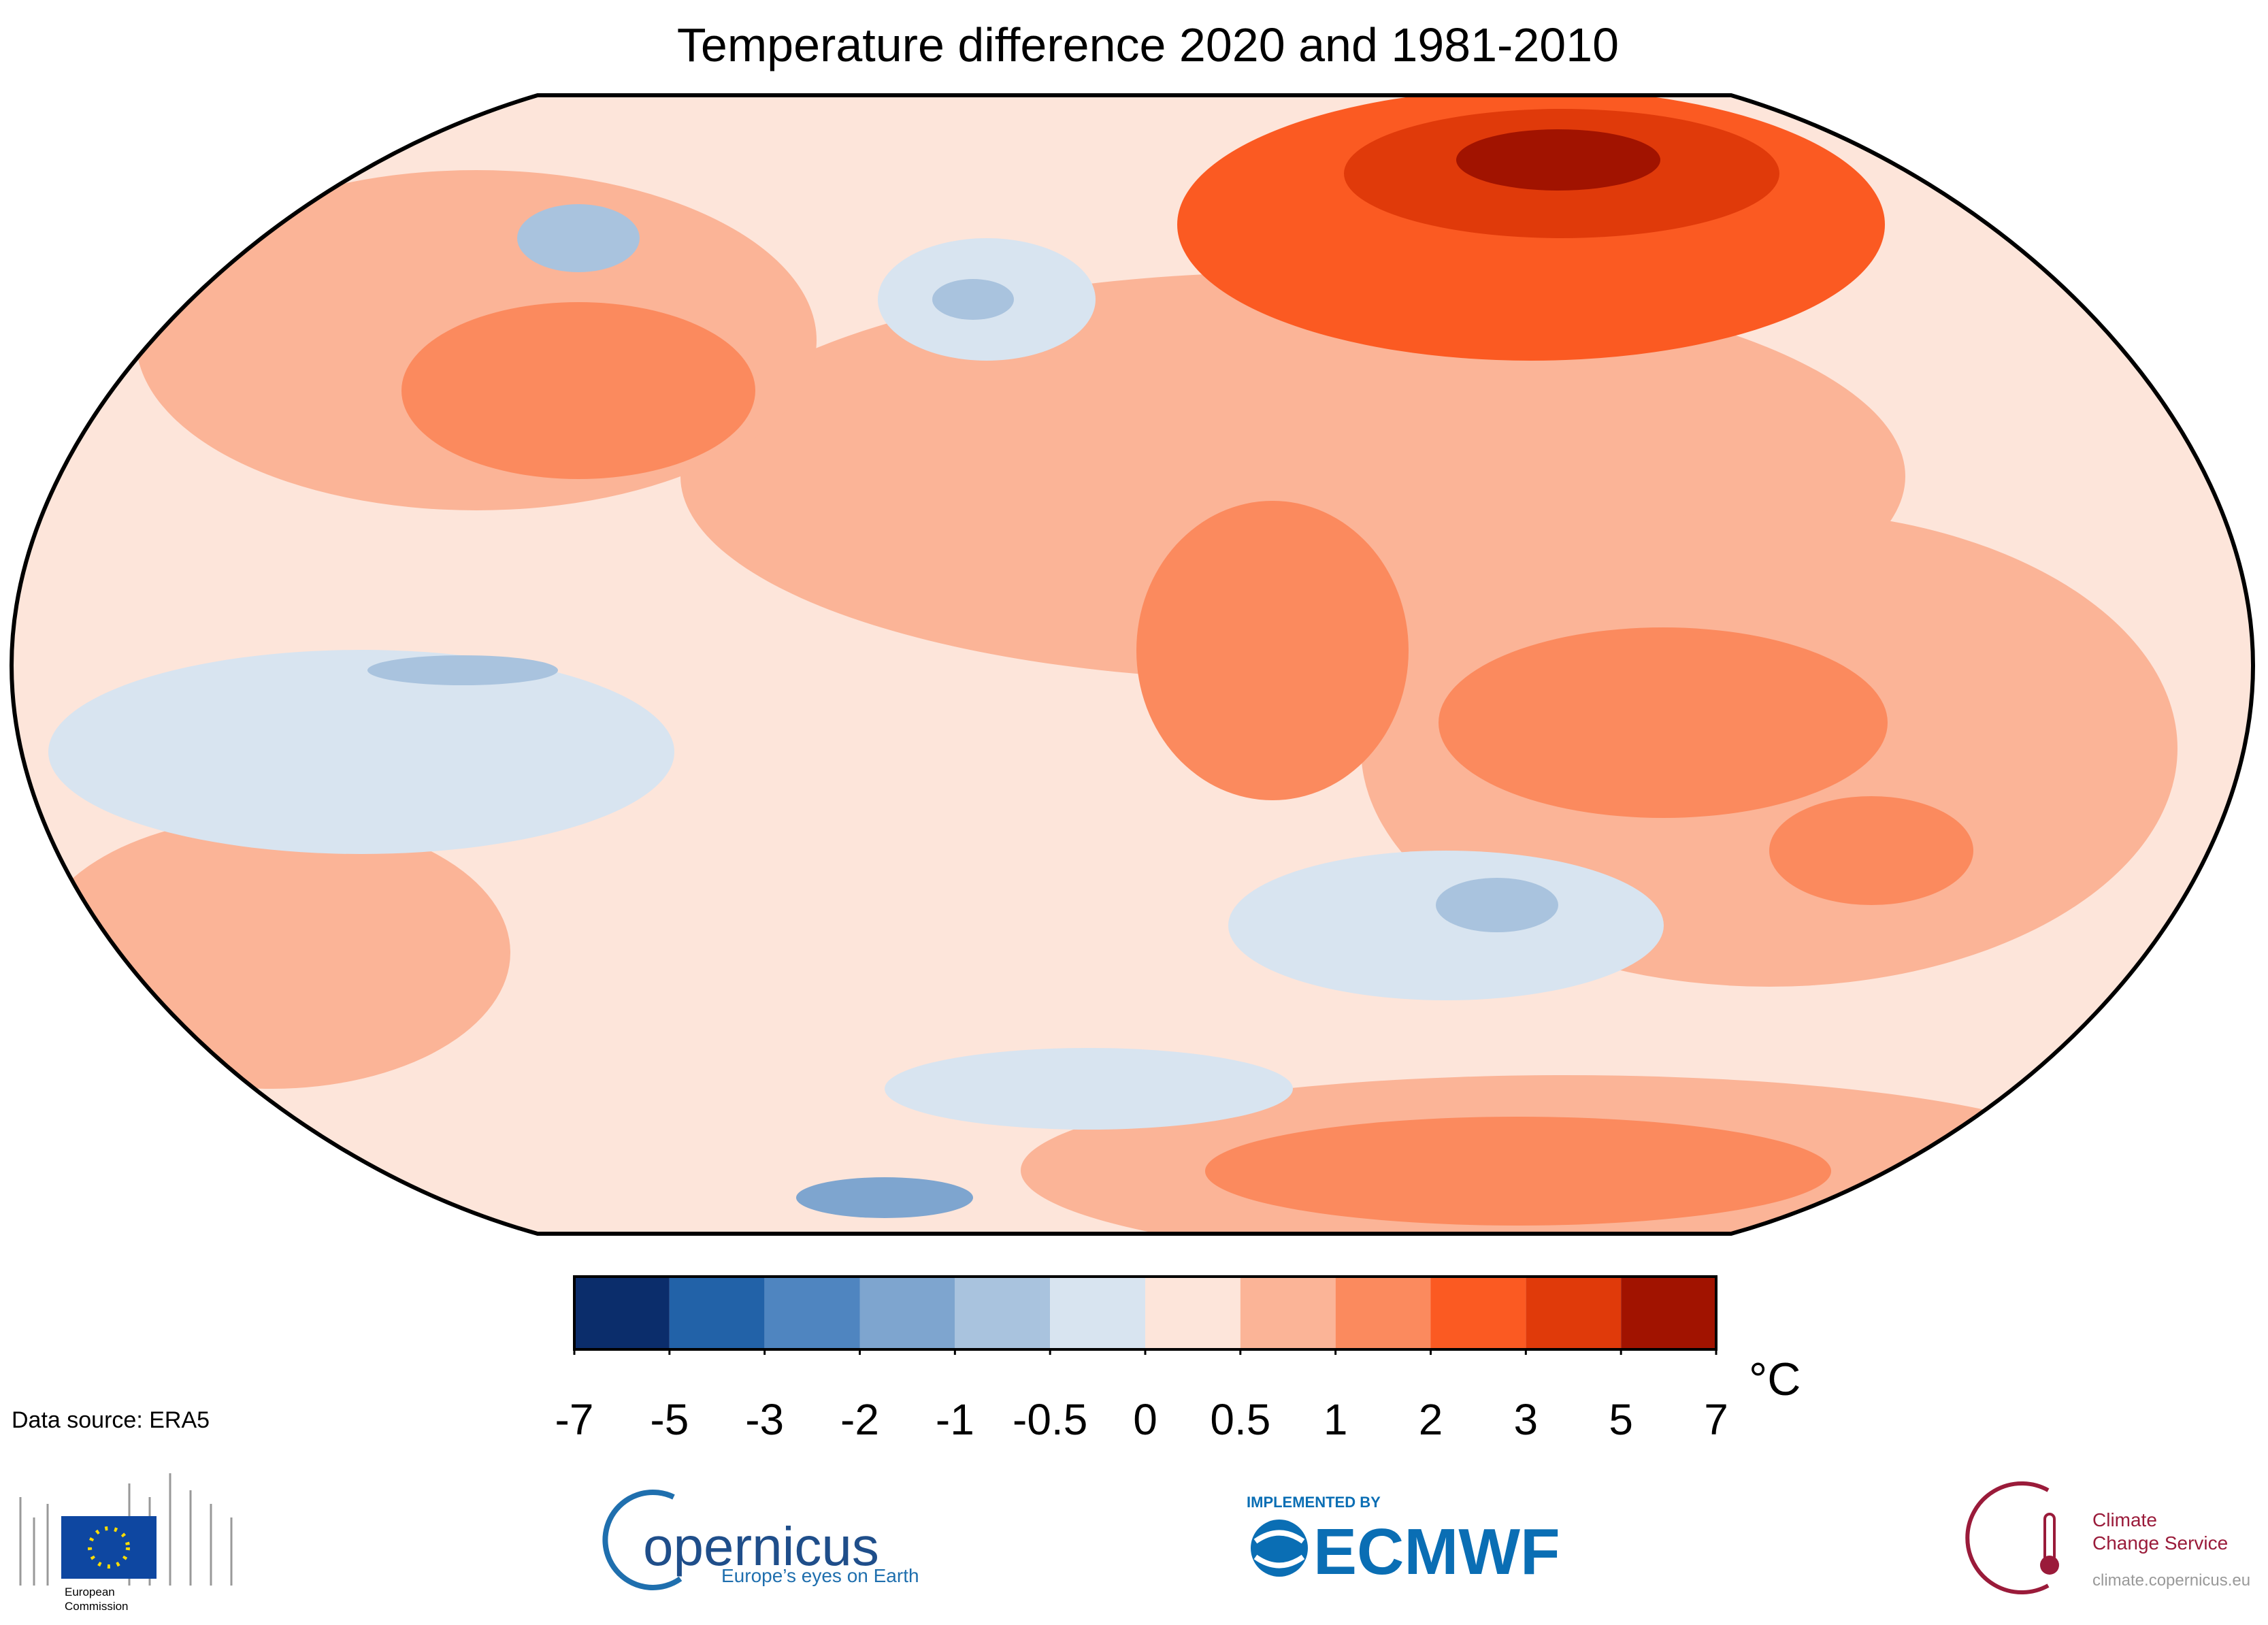 Image resolution: width=2268 pixels, height=1625 pixels. What do you see at coordinates (669, 1419) in the screenshot?
I see `colorbar-tick-label: -5` at bounding box center [669, 1419].